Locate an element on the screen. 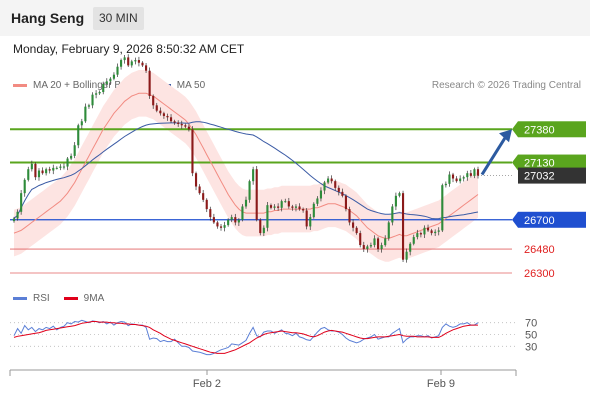 This screenshot has height=400, width=590. legend-ma20-label: MA 20 + Bollinger Bands is located at coordinates (88, 85).